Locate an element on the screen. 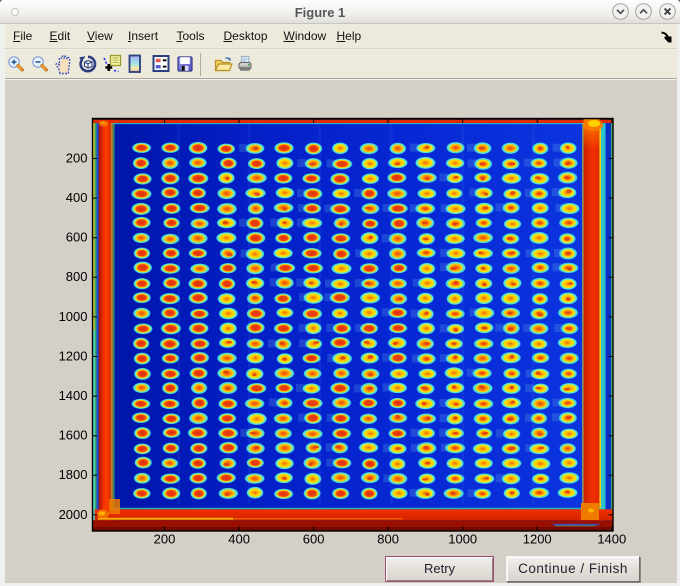  svg-text: 2000 is located at coordinates (73, 514).